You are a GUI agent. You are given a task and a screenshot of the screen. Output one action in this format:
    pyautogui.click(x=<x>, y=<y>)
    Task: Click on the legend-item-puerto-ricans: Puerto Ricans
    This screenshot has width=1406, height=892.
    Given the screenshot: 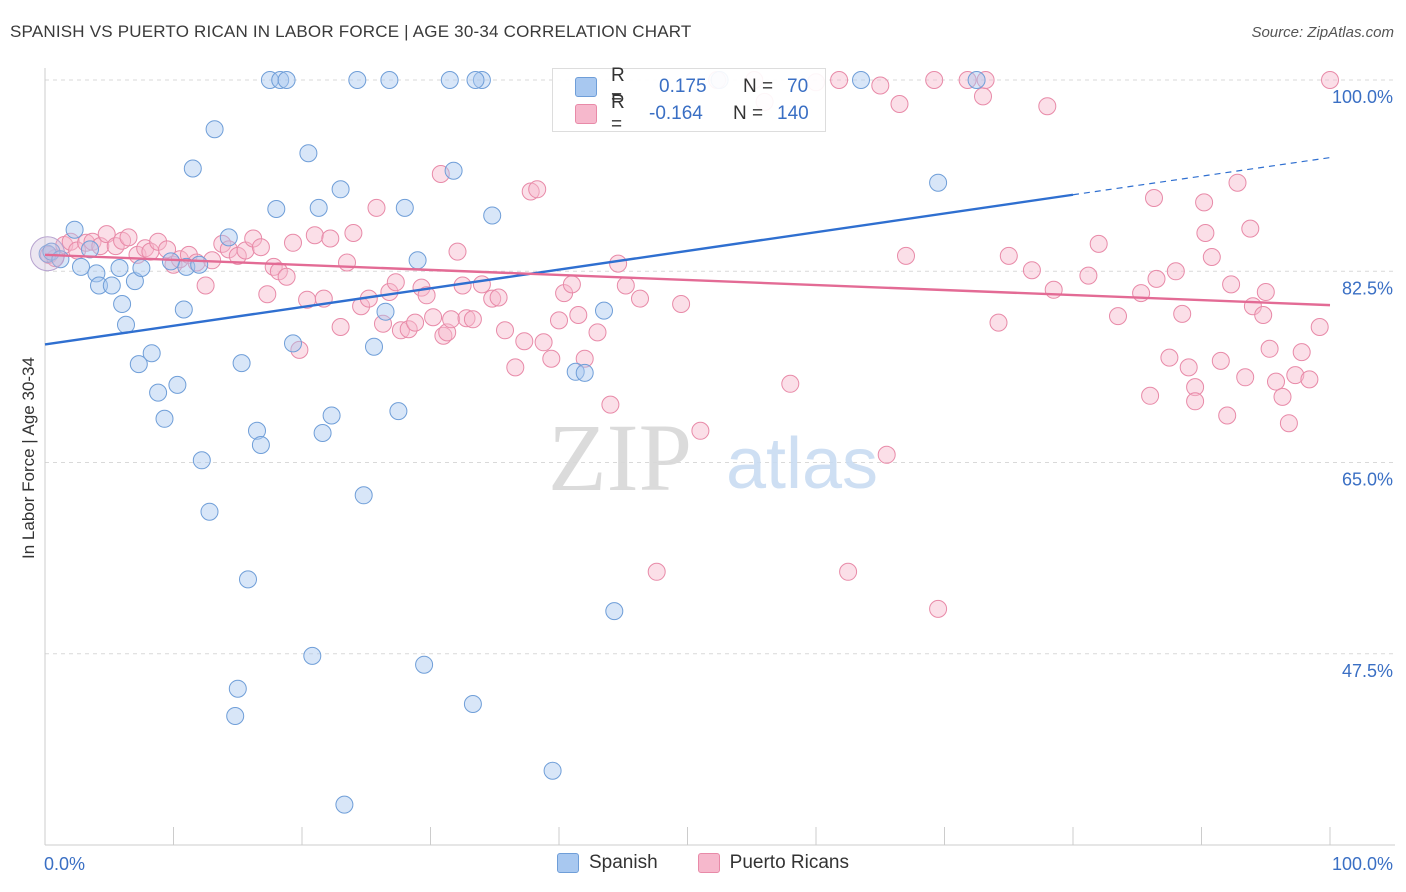 What is the action you would take?
    pyautogui.click(x=773, y=863)
    